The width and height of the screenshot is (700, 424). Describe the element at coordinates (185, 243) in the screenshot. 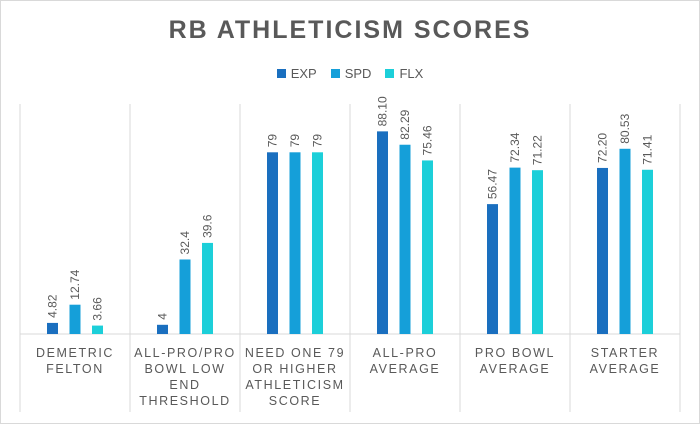

I see `data-label-spd-1: 32.4` at that location.